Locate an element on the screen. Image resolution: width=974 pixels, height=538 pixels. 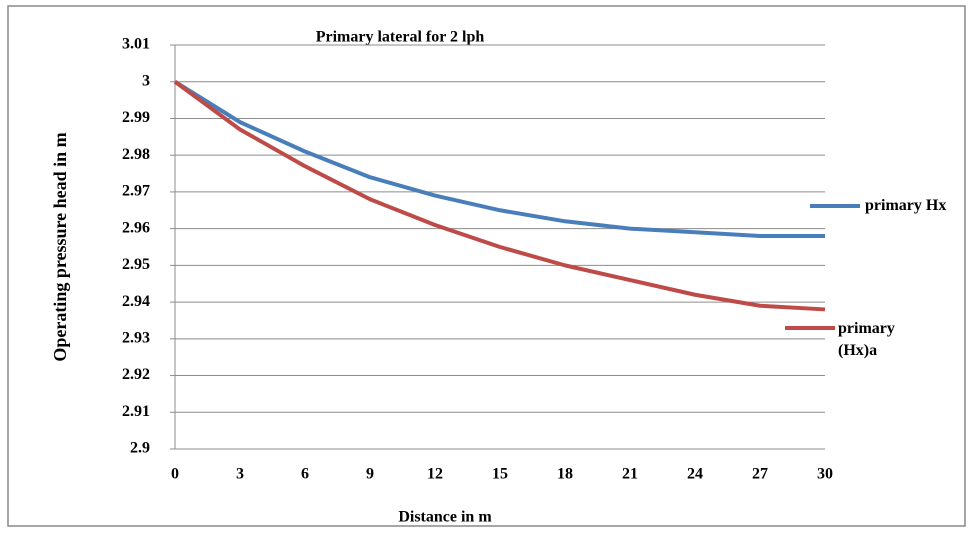
y-tick-label: 2.93 is located at coordinates (136, 337).